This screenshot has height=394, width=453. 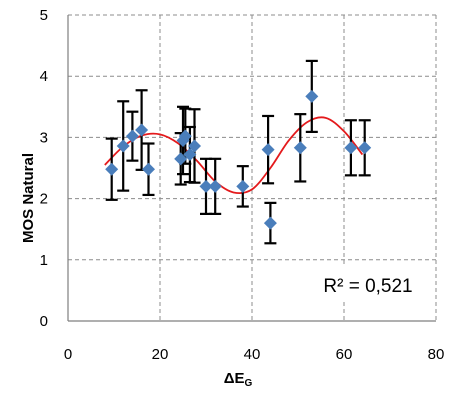 What do you see at coordinates (44, 168) in the screenshot?
I see `y-tick-labels: 0 1 2 3 4 5` at bounding box center [44, 168].